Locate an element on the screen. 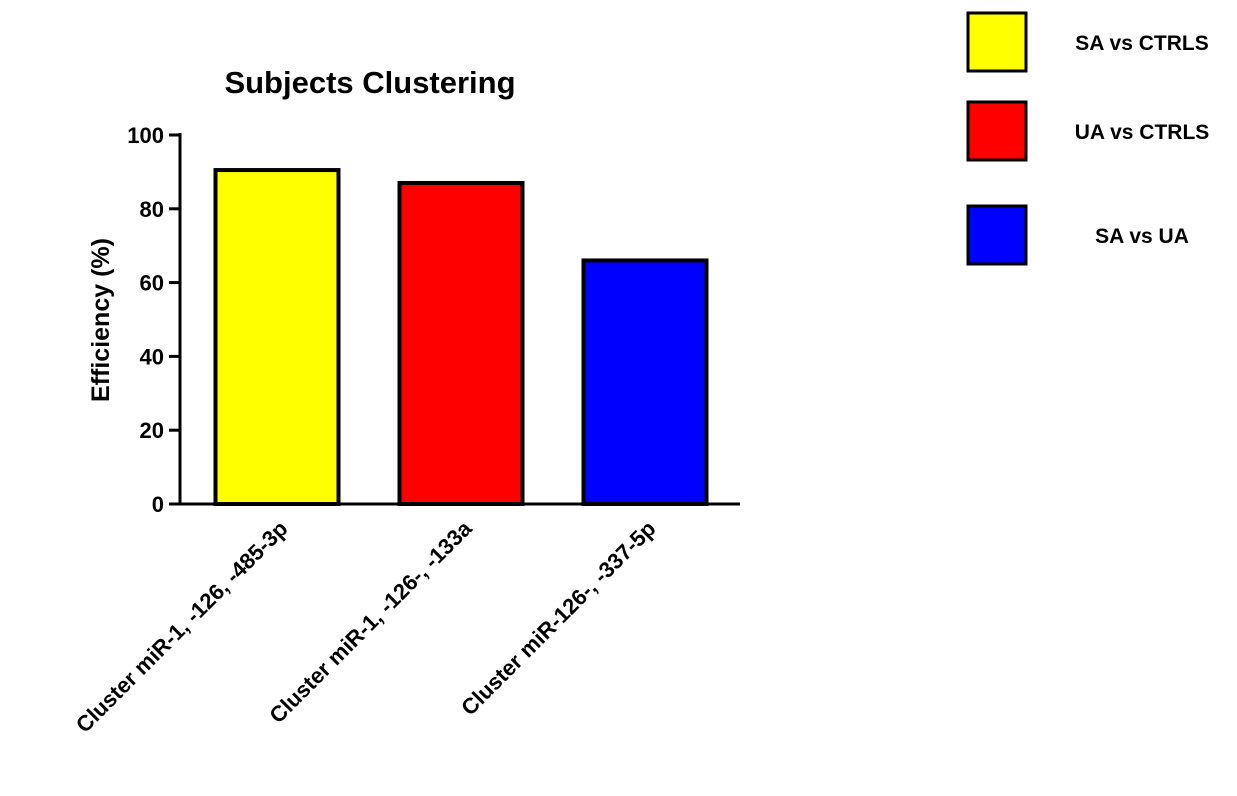  legend-label: UA vs CTRLS is located at coordinates (1142, 132).